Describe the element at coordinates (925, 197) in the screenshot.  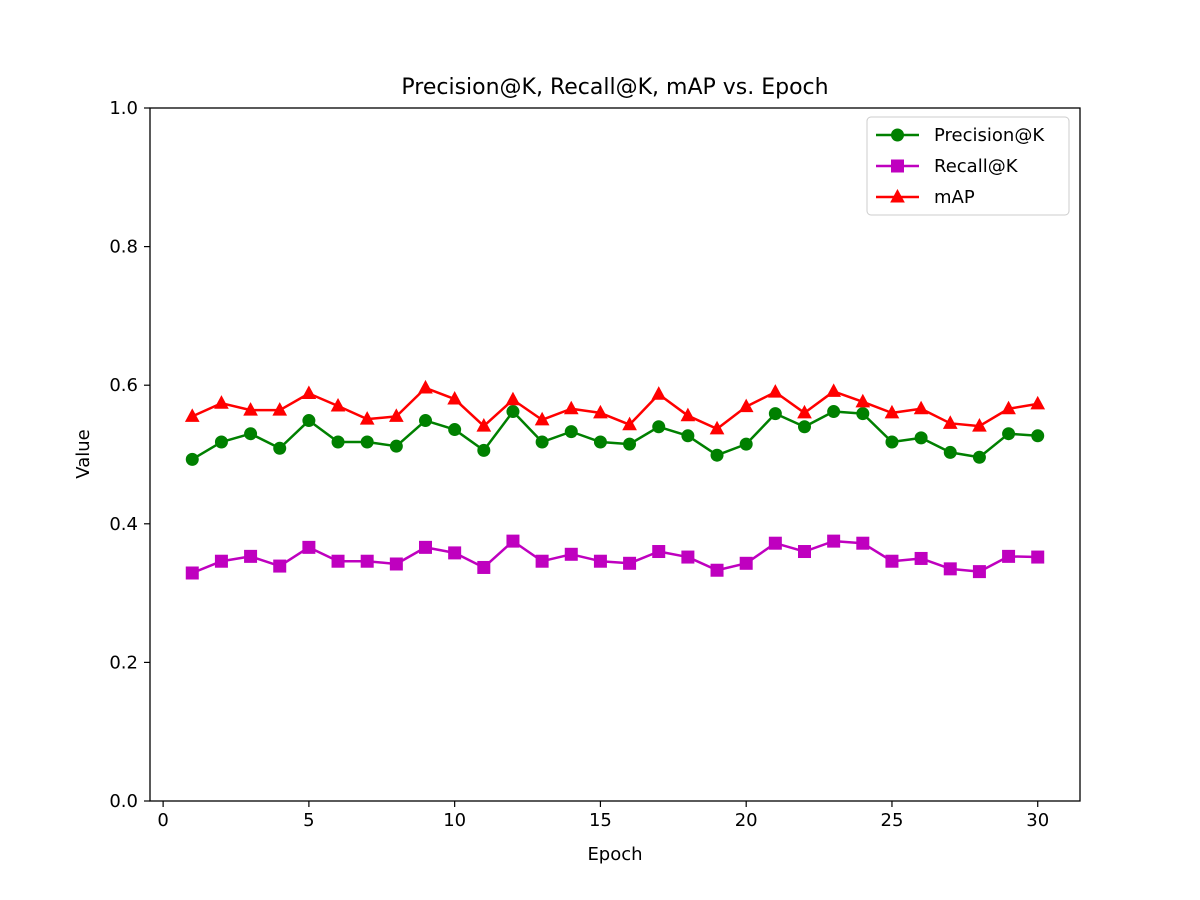
I see `legend-item: mAP` at that location.